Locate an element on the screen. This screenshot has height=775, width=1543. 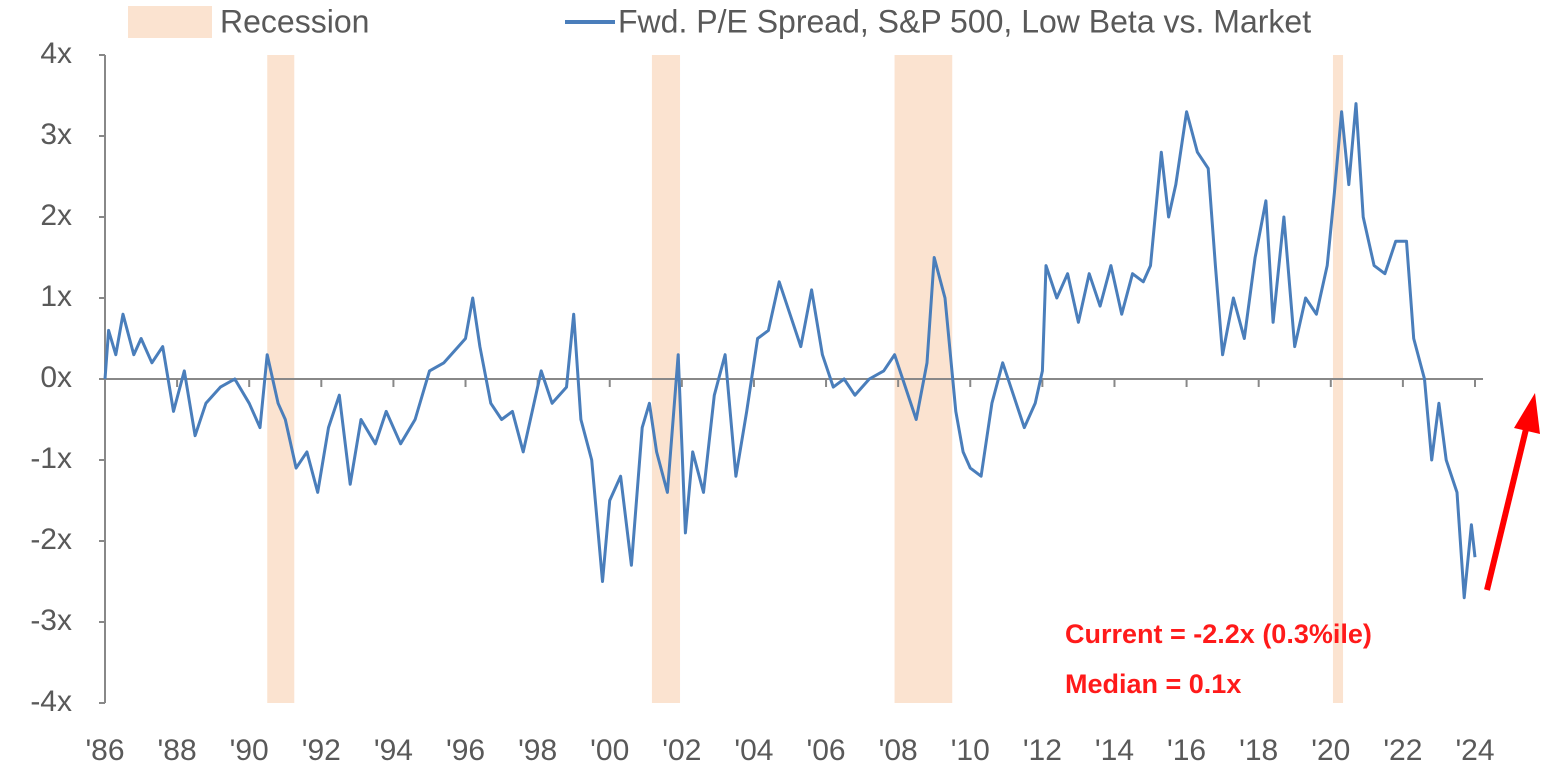
x-tick-label: '06 is located at coordinates (825, 750).